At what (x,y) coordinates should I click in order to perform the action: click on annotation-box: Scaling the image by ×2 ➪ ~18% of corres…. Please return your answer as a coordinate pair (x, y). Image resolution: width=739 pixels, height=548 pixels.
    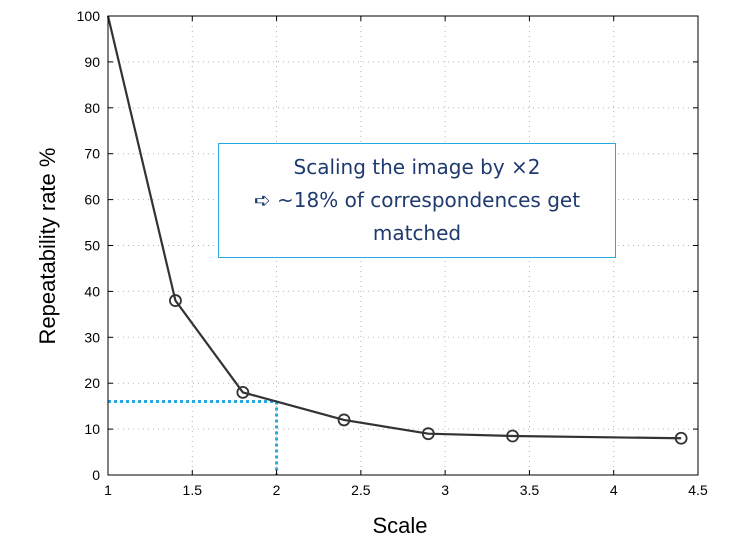
    Looking at the image, I should click on (417, 200).